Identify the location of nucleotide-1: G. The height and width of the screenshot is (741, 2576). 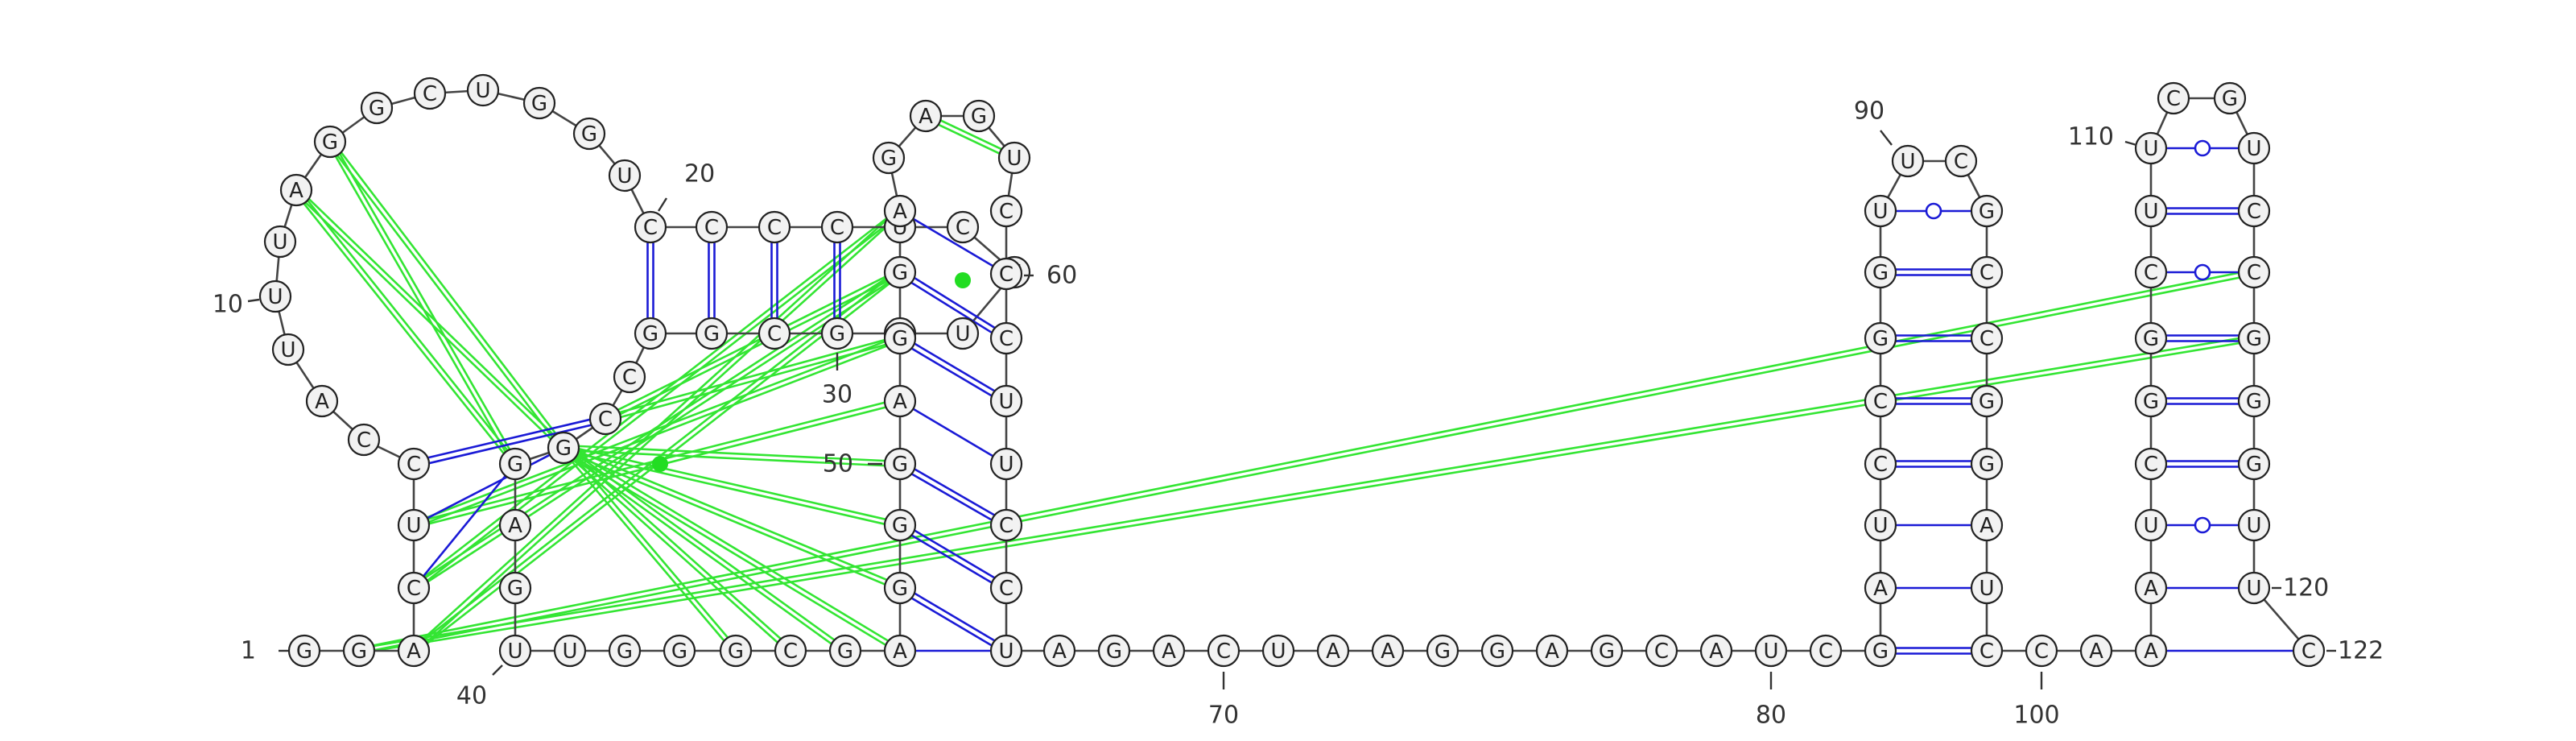
(304, 651).